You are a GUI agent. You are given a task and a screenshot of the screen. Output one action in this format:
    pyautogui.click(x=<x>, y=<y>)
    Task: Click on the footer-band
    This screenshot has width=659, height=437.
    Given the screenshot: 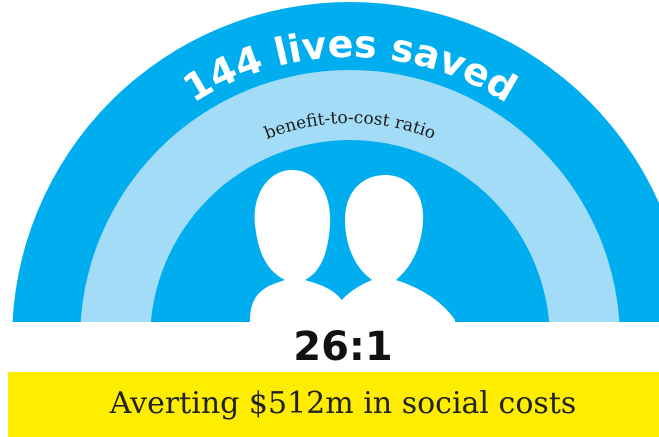 What is the action you would take?
    pyautogui.click(x=333, y=404)
    